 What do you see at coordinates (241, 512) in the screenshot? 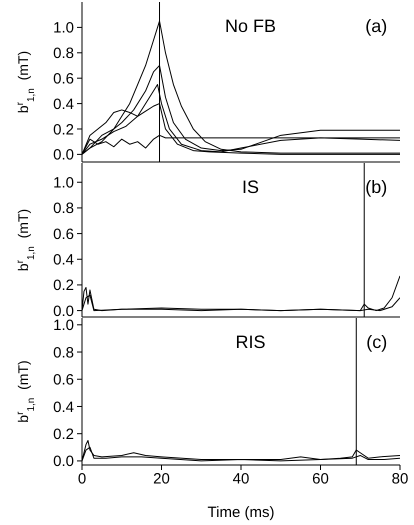
I see `x-axis-title: Time (ms)` at bounding box center [241, 512].